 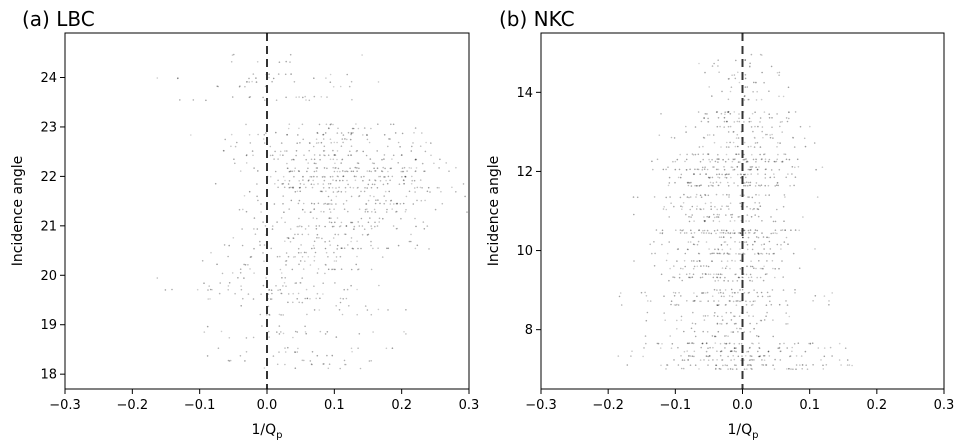 What do you see at coordinates (48, 375) in the screenshot?
I see `panel-a-y-tick-label: 18` at bounding box center [48, 375].